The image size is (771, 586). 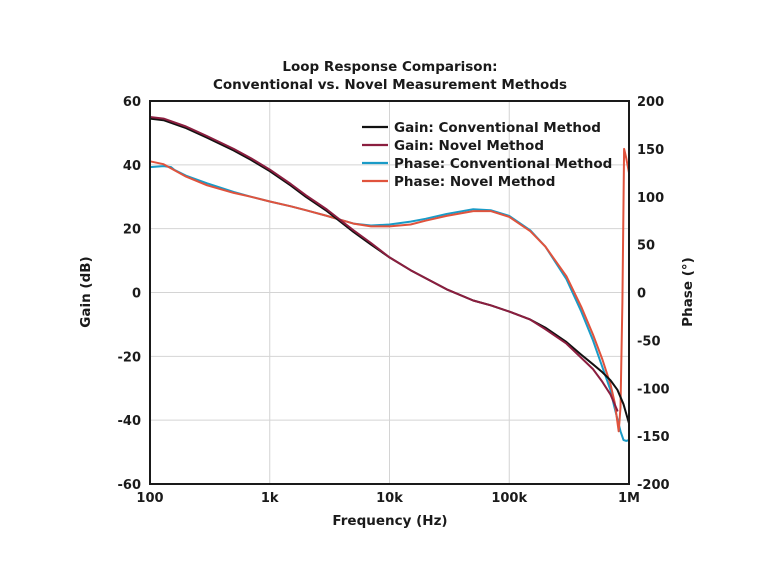 What do you see at coordinates (629, 498) in the screenshot?
I see `x-tick-label: 1M` at bounding box center [629, 498].